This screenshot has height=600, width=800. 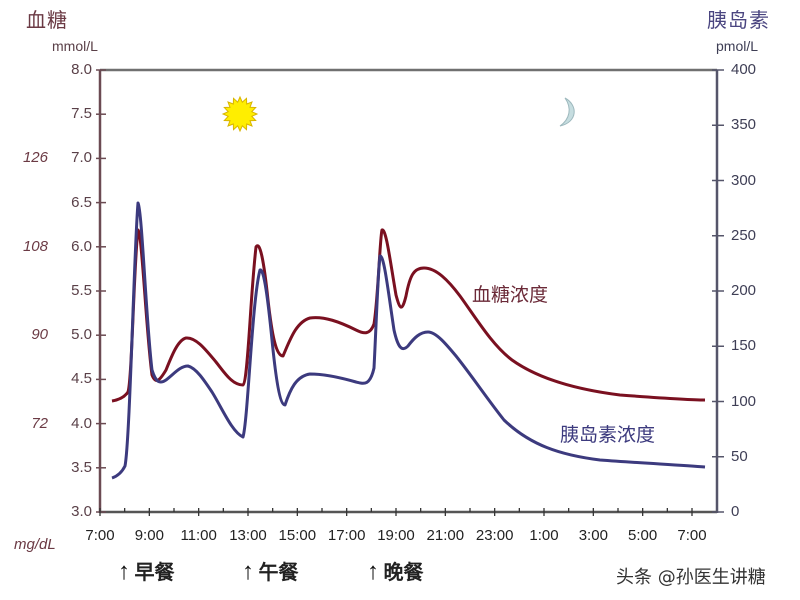 What do you see at coordinates (494, 535) in the screenshot?
I see `x-tick-label: 23:00` at bounding box center [494, 535].